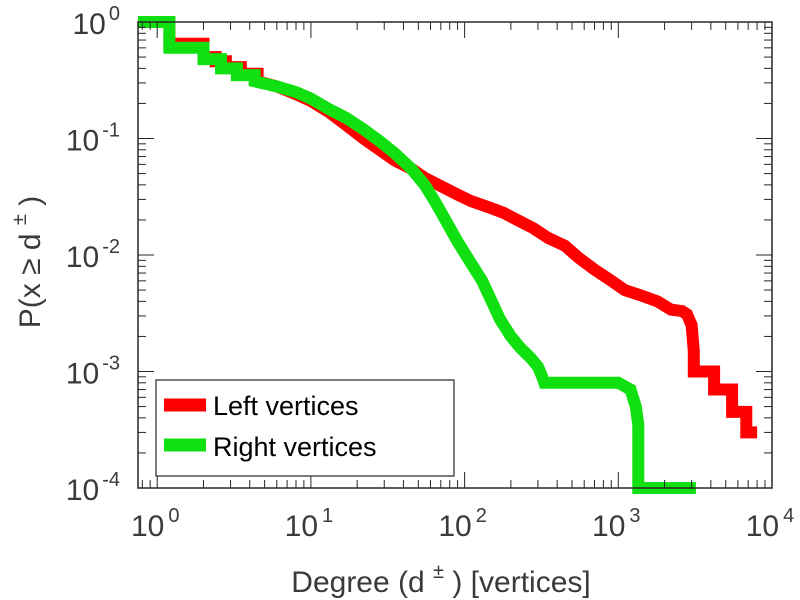 This screenshot has width=800, height=600. What do you see at coordinates (357, 582) in the screenshot?
I see `x-axis-label-prefix: Degree (d` at bounding box center [357, 582].